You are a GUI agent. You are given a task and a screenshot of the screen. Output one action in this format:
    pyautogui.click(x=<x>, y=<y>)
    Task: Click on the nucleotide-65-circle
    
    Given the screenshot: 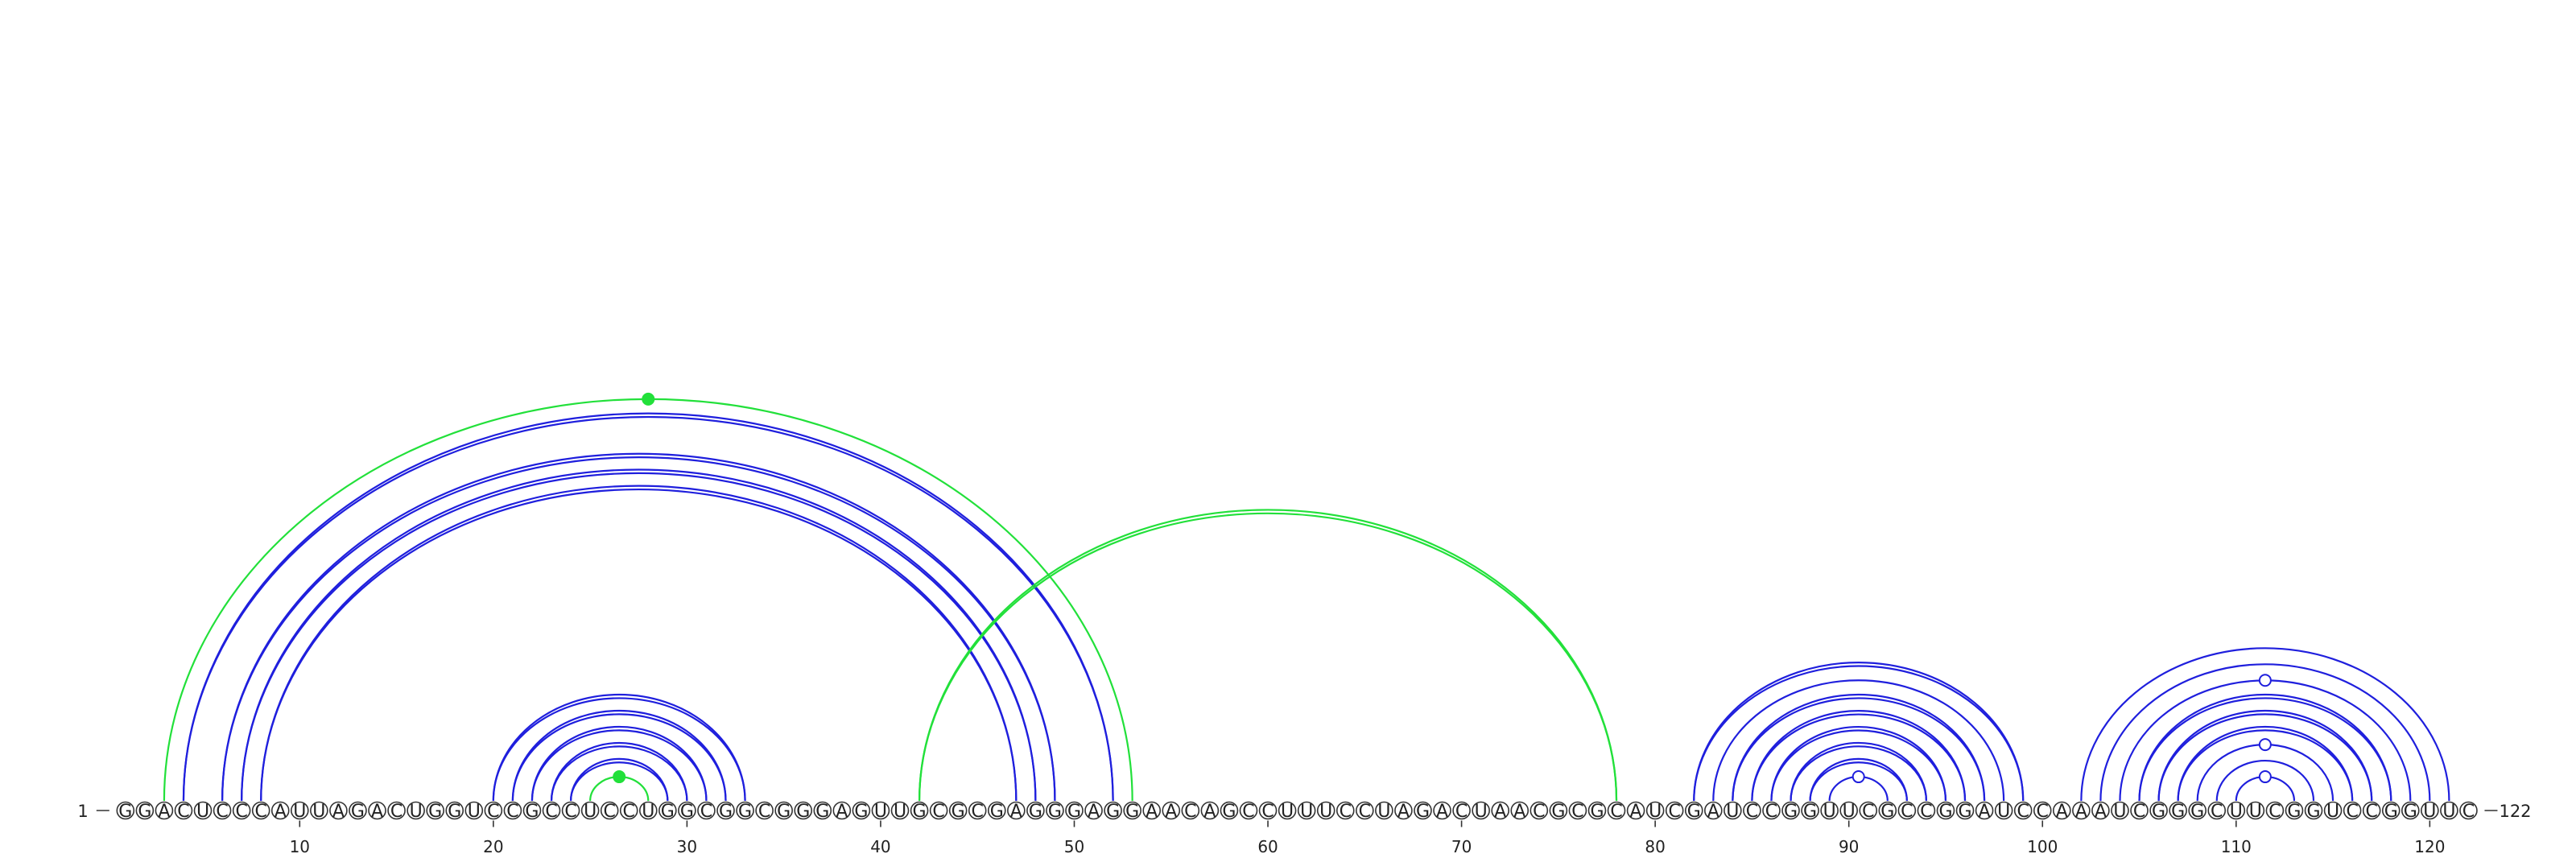 What is the action you would take?
    pyautogui.click(x=1365, y=811)
    